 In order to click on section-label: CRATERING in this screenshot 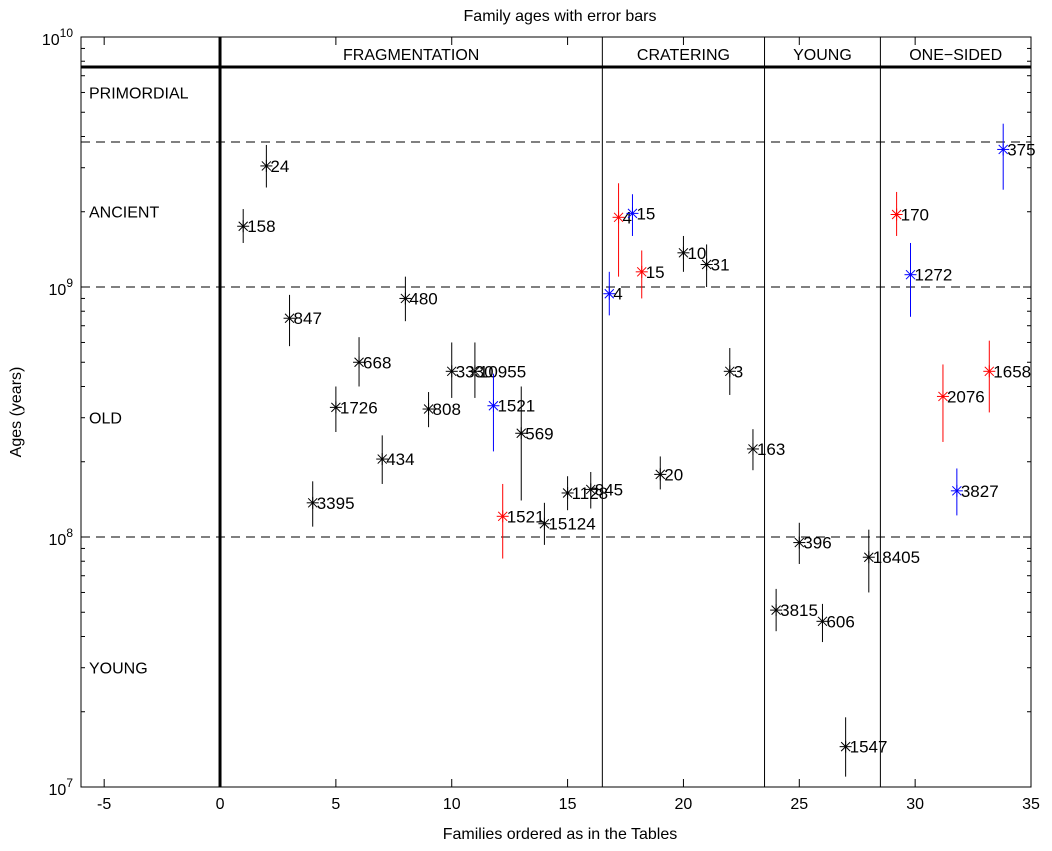, I will do `click(683, 55)`.